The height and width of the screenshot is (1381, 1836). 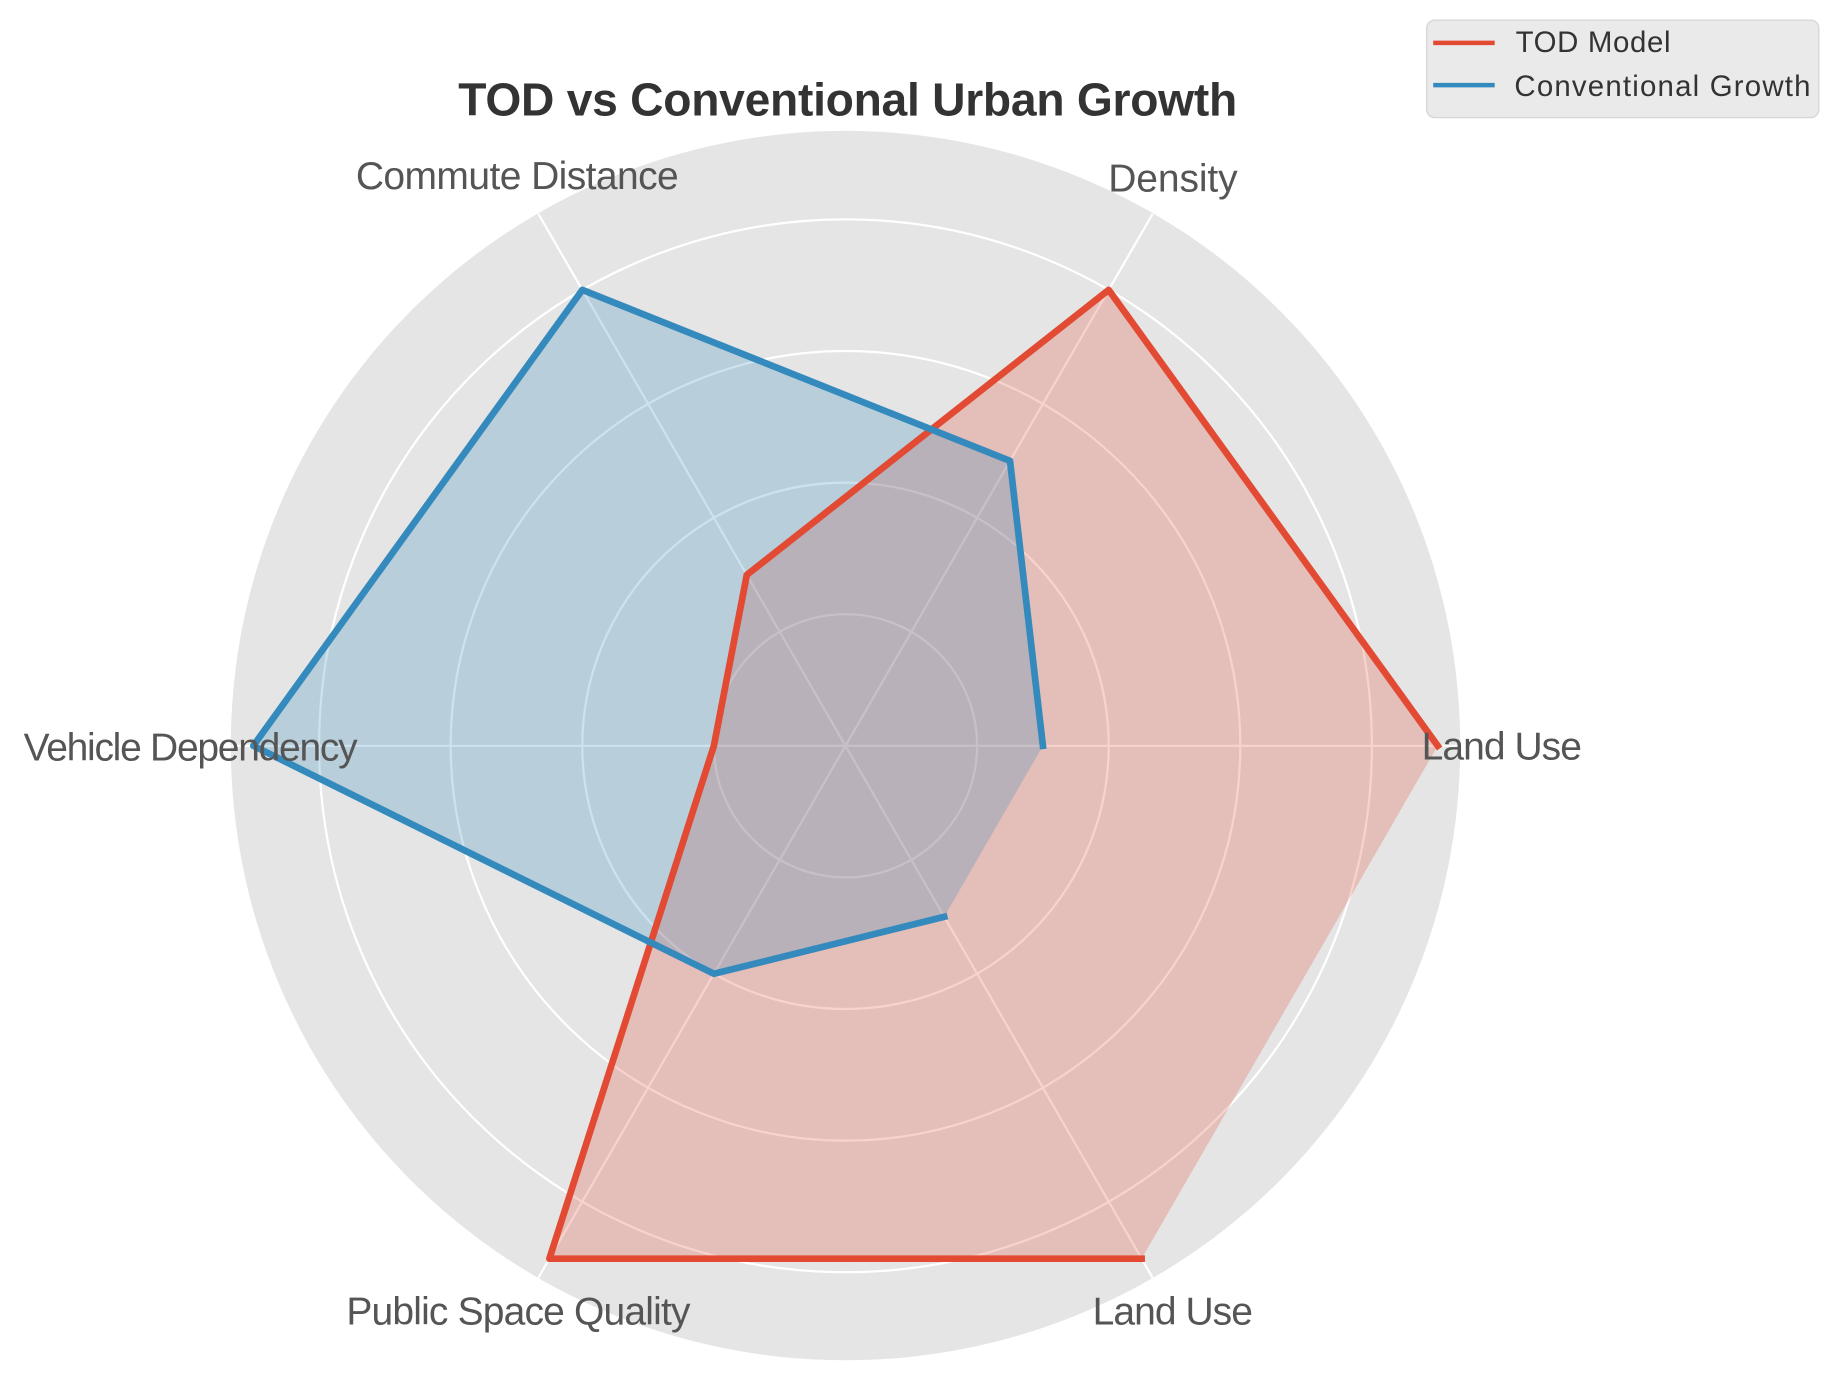 What do you see at coordinates (517, 176) in the screenshot?
I see `svg-text: Commute Distance` at bounding box center [517, 176].